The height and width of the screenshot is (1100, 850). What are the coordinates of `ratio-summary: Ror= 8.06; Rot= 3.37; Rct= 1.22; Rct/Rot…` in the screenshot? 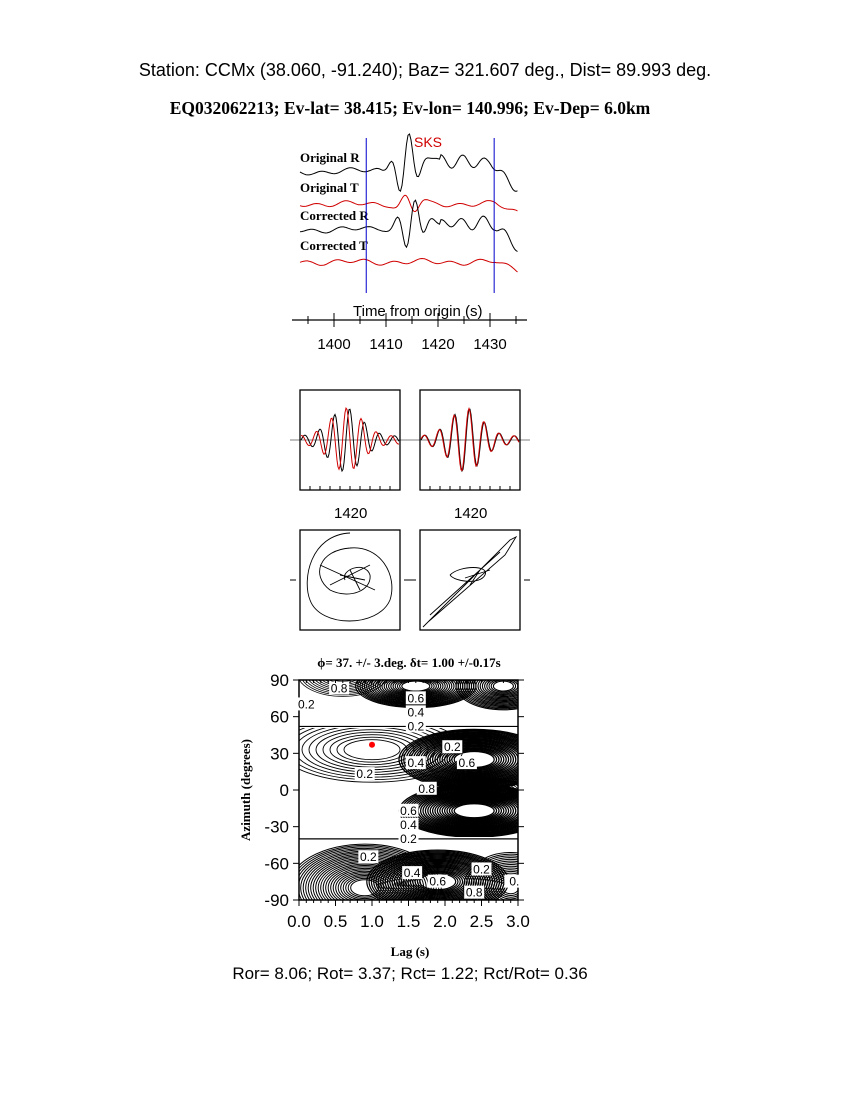 It's located at (410, 973).